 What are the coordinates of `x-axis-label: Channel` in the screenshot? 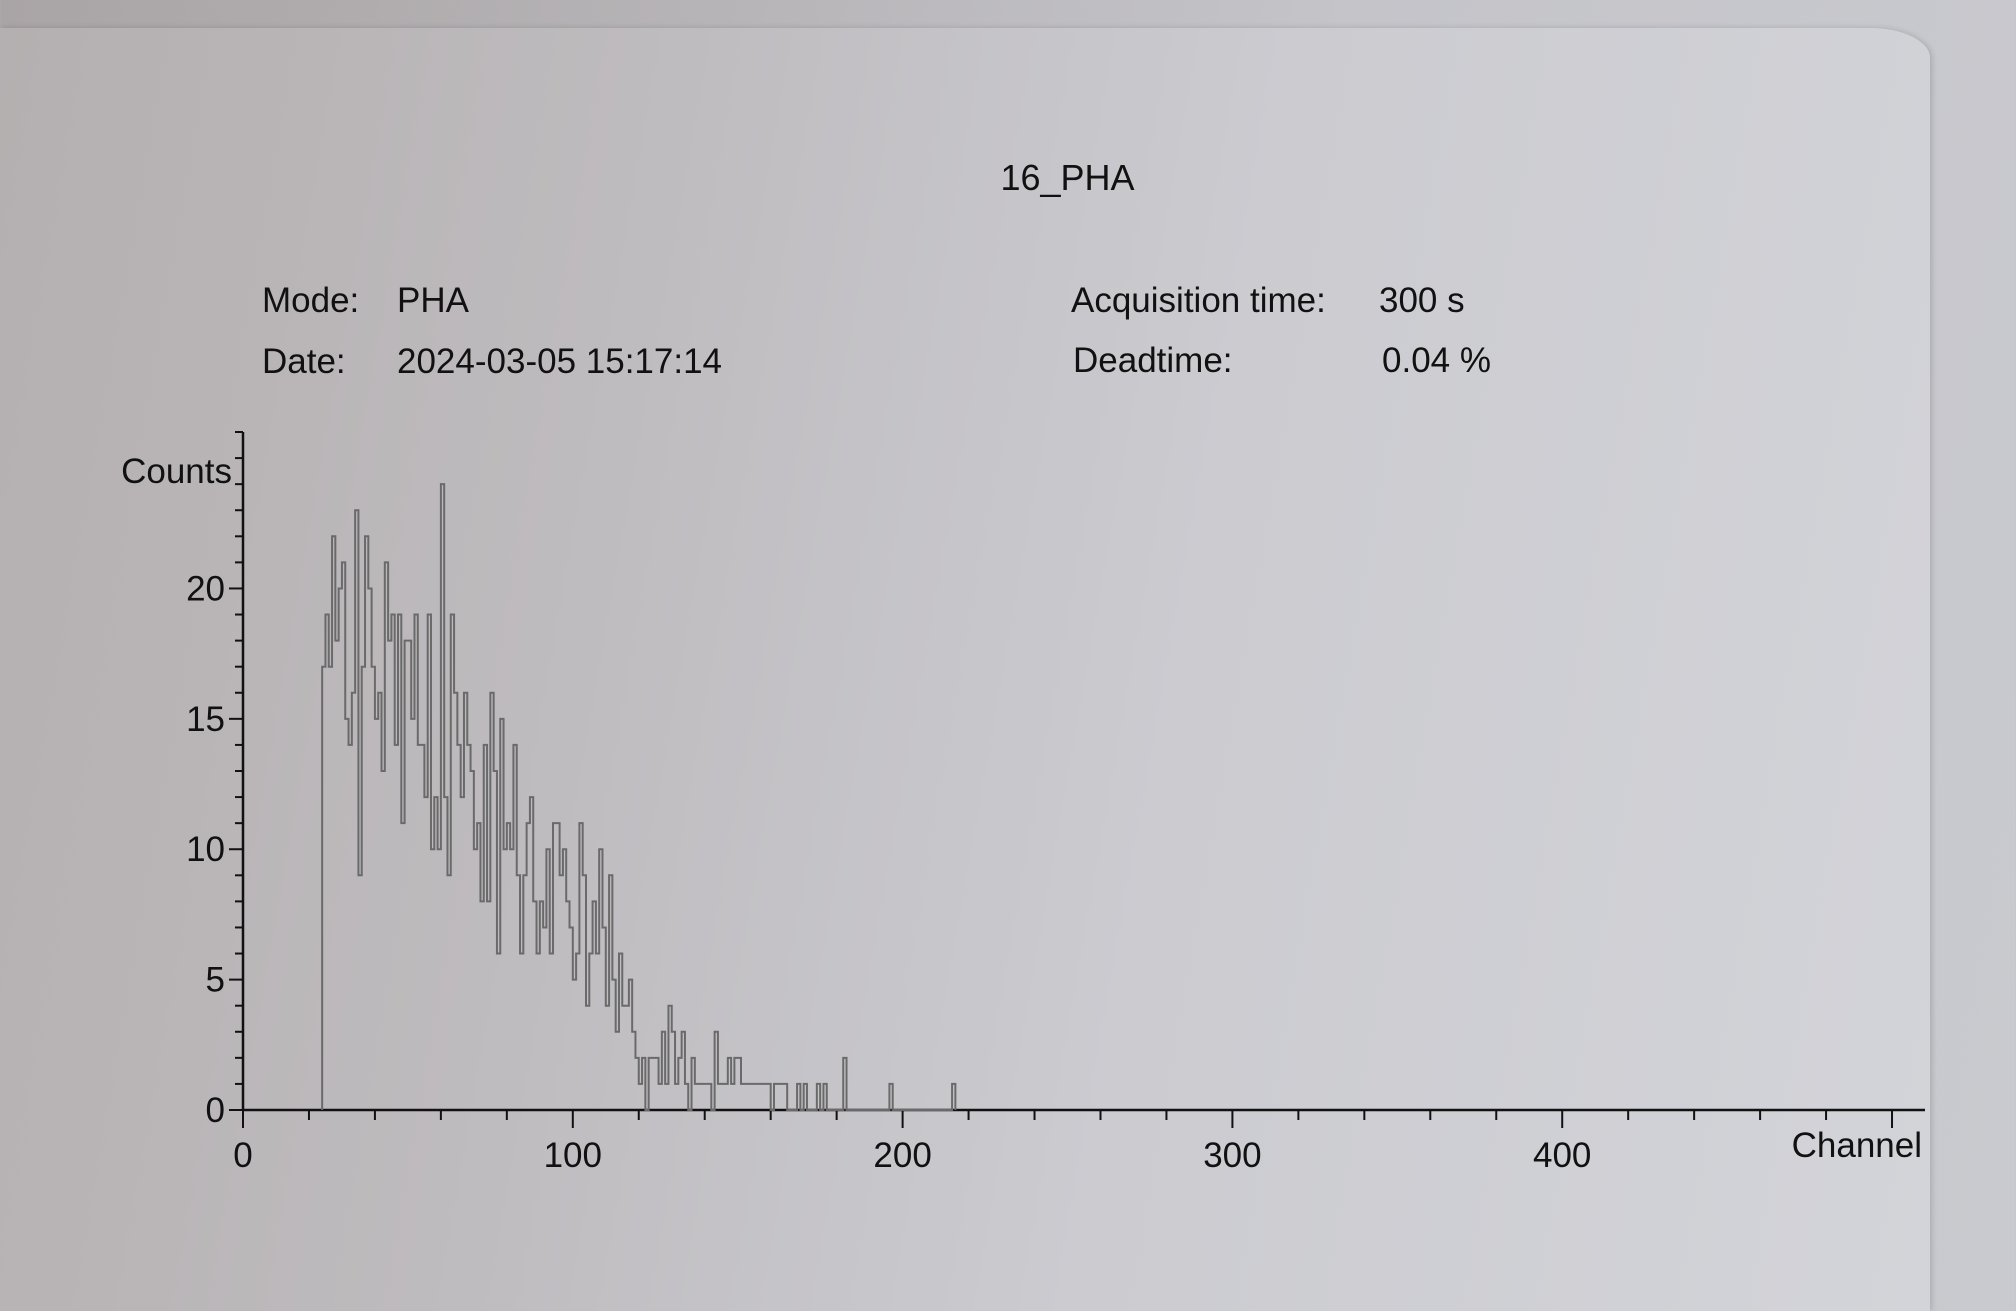 It's located at (1857, 1145).